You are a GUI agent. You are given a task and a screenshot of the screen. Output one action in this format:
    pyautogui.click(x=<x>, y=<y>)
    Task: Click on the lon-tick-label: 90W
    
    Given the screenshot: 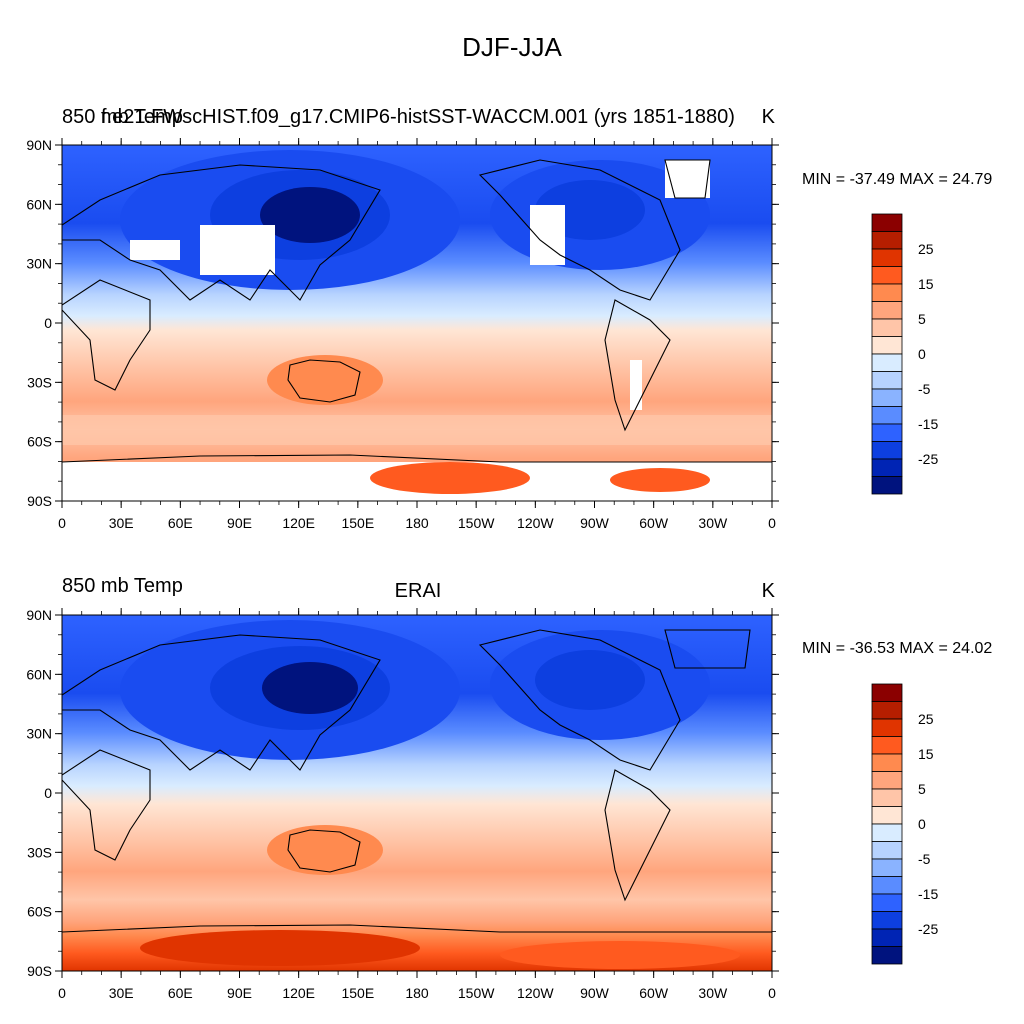 What is the action you would take?
    pyautogui.click(x=595, y=523)
    